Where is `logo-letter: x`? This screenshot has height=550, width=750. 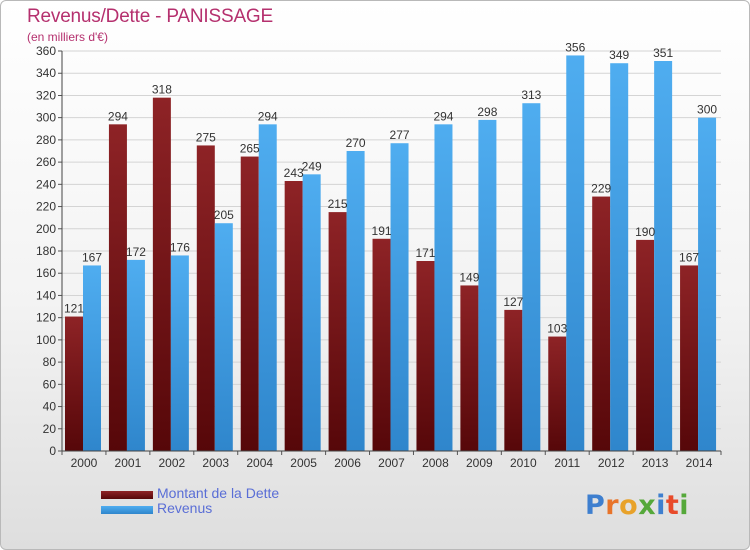 logo-letter: x is located at coordinates (647, 505).